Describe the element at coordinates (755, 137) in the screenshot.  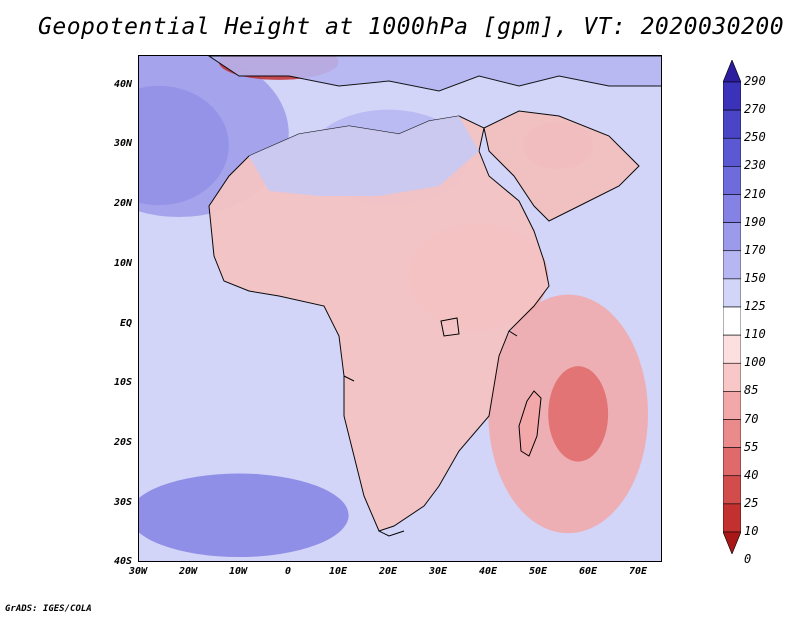
I see `colorbar-label-250: 250` at that location.